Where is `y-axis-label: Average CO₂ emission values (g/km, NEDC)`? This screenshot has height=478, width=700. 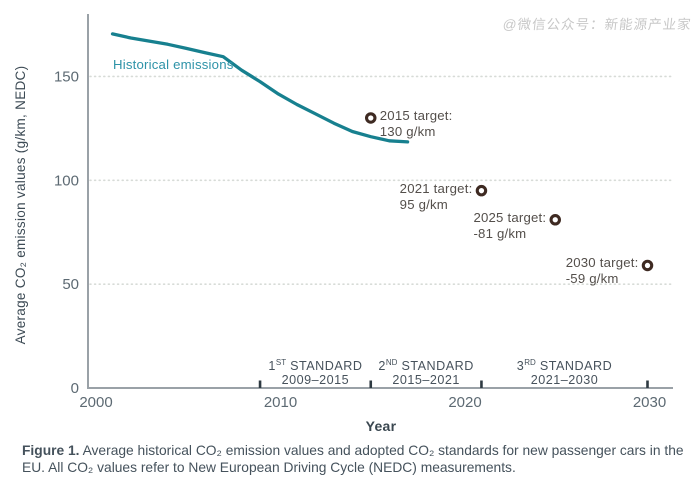
y-axis-label: Average CO₂ emission values (g/km, NEDC) is located at coordinates (20, 205).